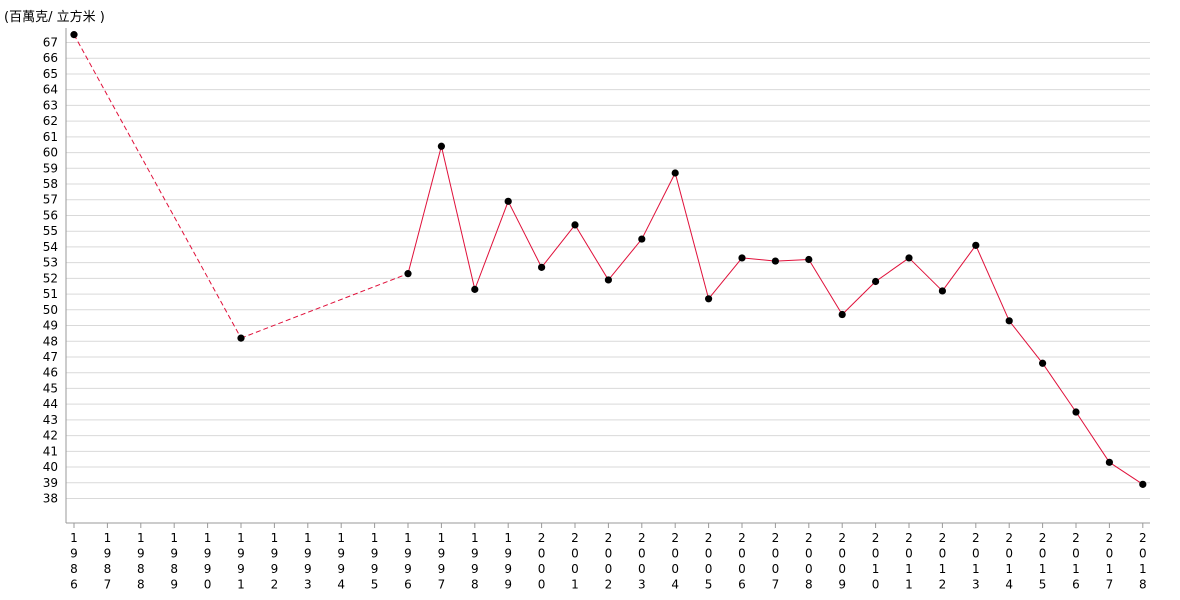  What do you see at coordinates (50, 168) in the screenshot?
I see `y-tick-label-59: 59` at bounding box center [50, 168].